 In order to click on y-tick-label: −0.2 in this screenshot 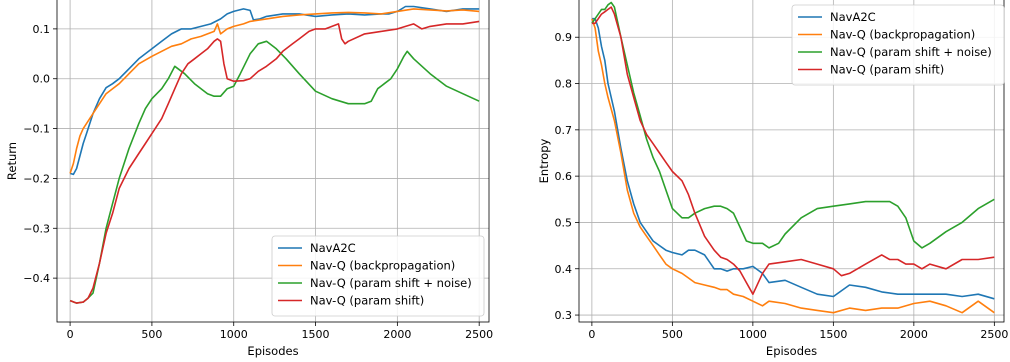, I will do `click(36, 178)`.